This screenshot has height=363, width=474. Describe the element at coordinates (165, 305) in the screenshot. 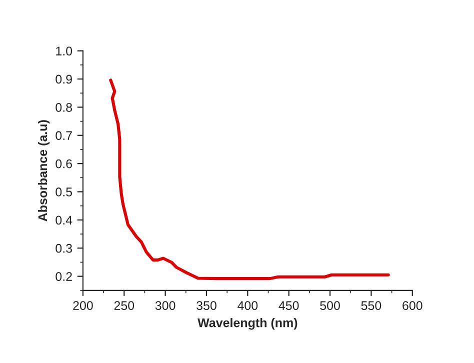

I see `x-tick-label: 300` at that location.